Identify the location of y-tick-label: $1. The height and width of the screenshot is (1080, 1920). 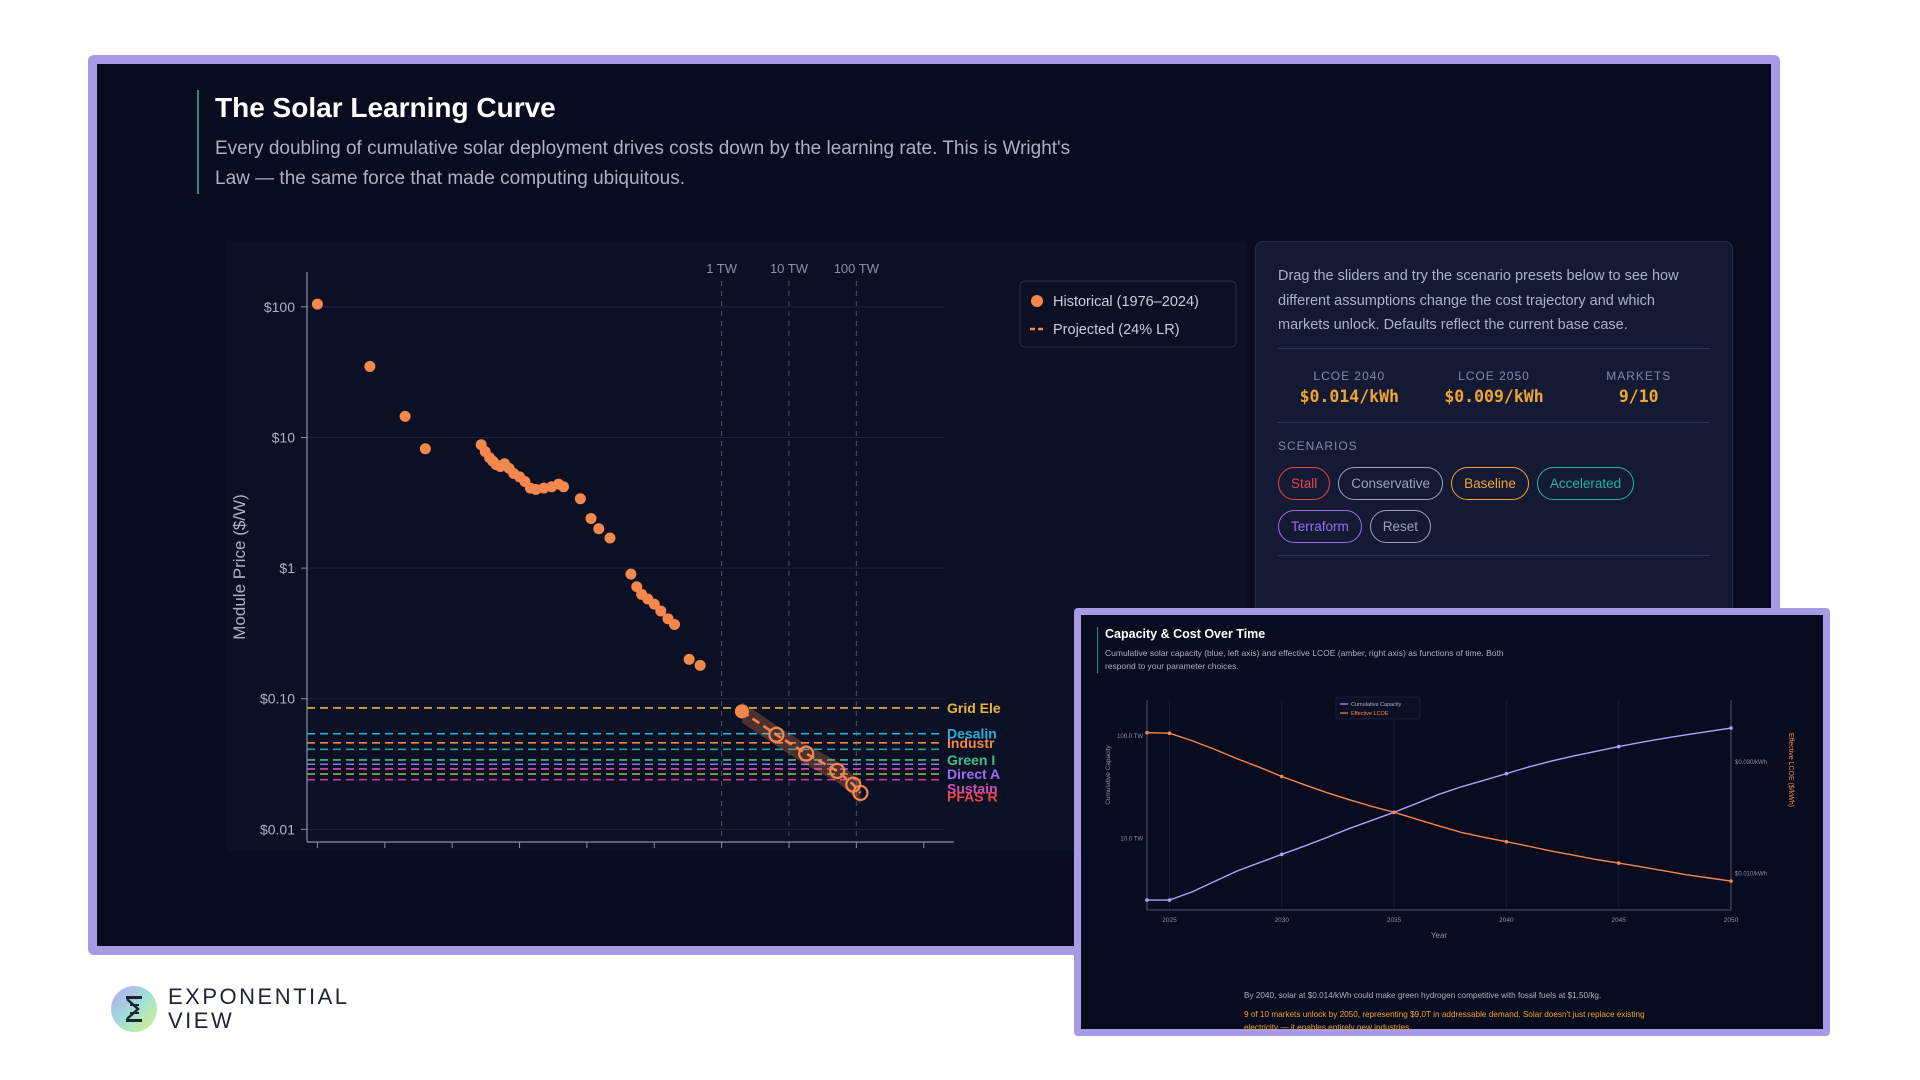
(287, 568).